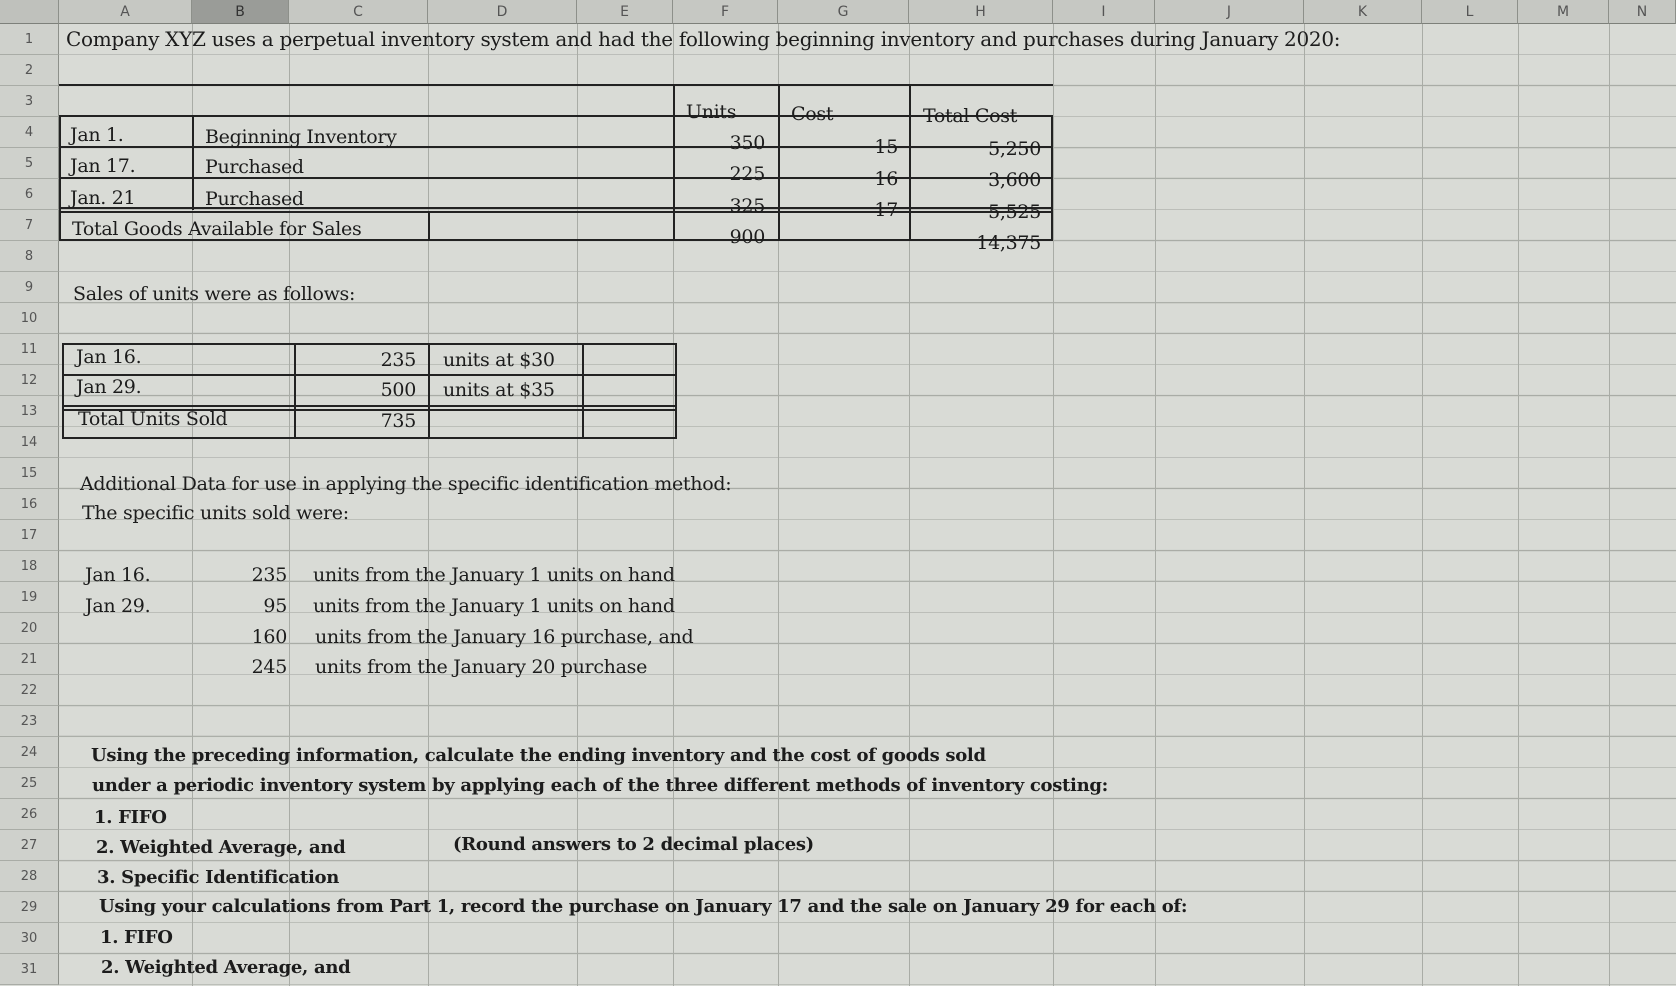 The height and width of the screenshot is (986, 1676). Describe the element at coordinates (1014, 212) in the screenshot. I see `inv-row-total: 5,525` at that location.